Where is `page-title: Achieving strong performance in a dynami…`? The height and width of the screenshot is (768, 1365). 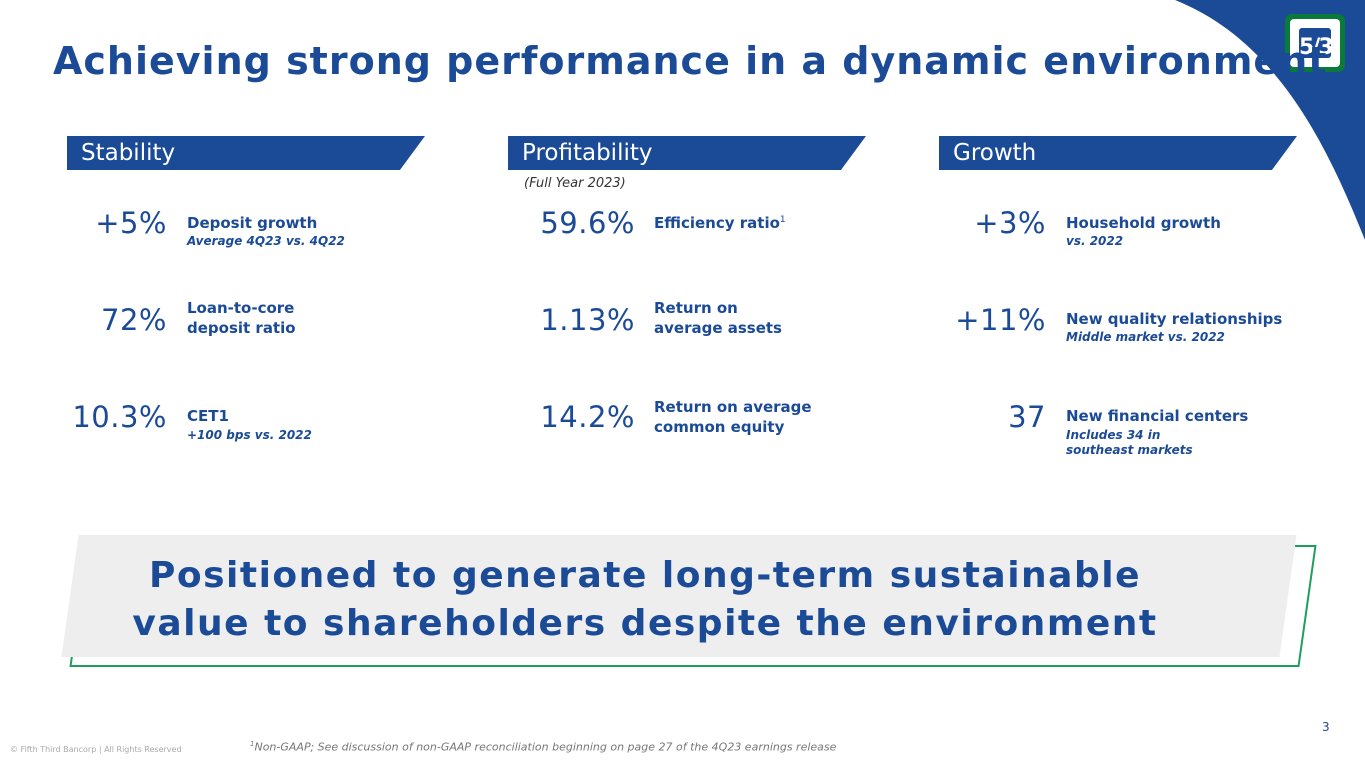 page-title: Achieving strong performance in a dynami… is located at coordinates (690, 61).